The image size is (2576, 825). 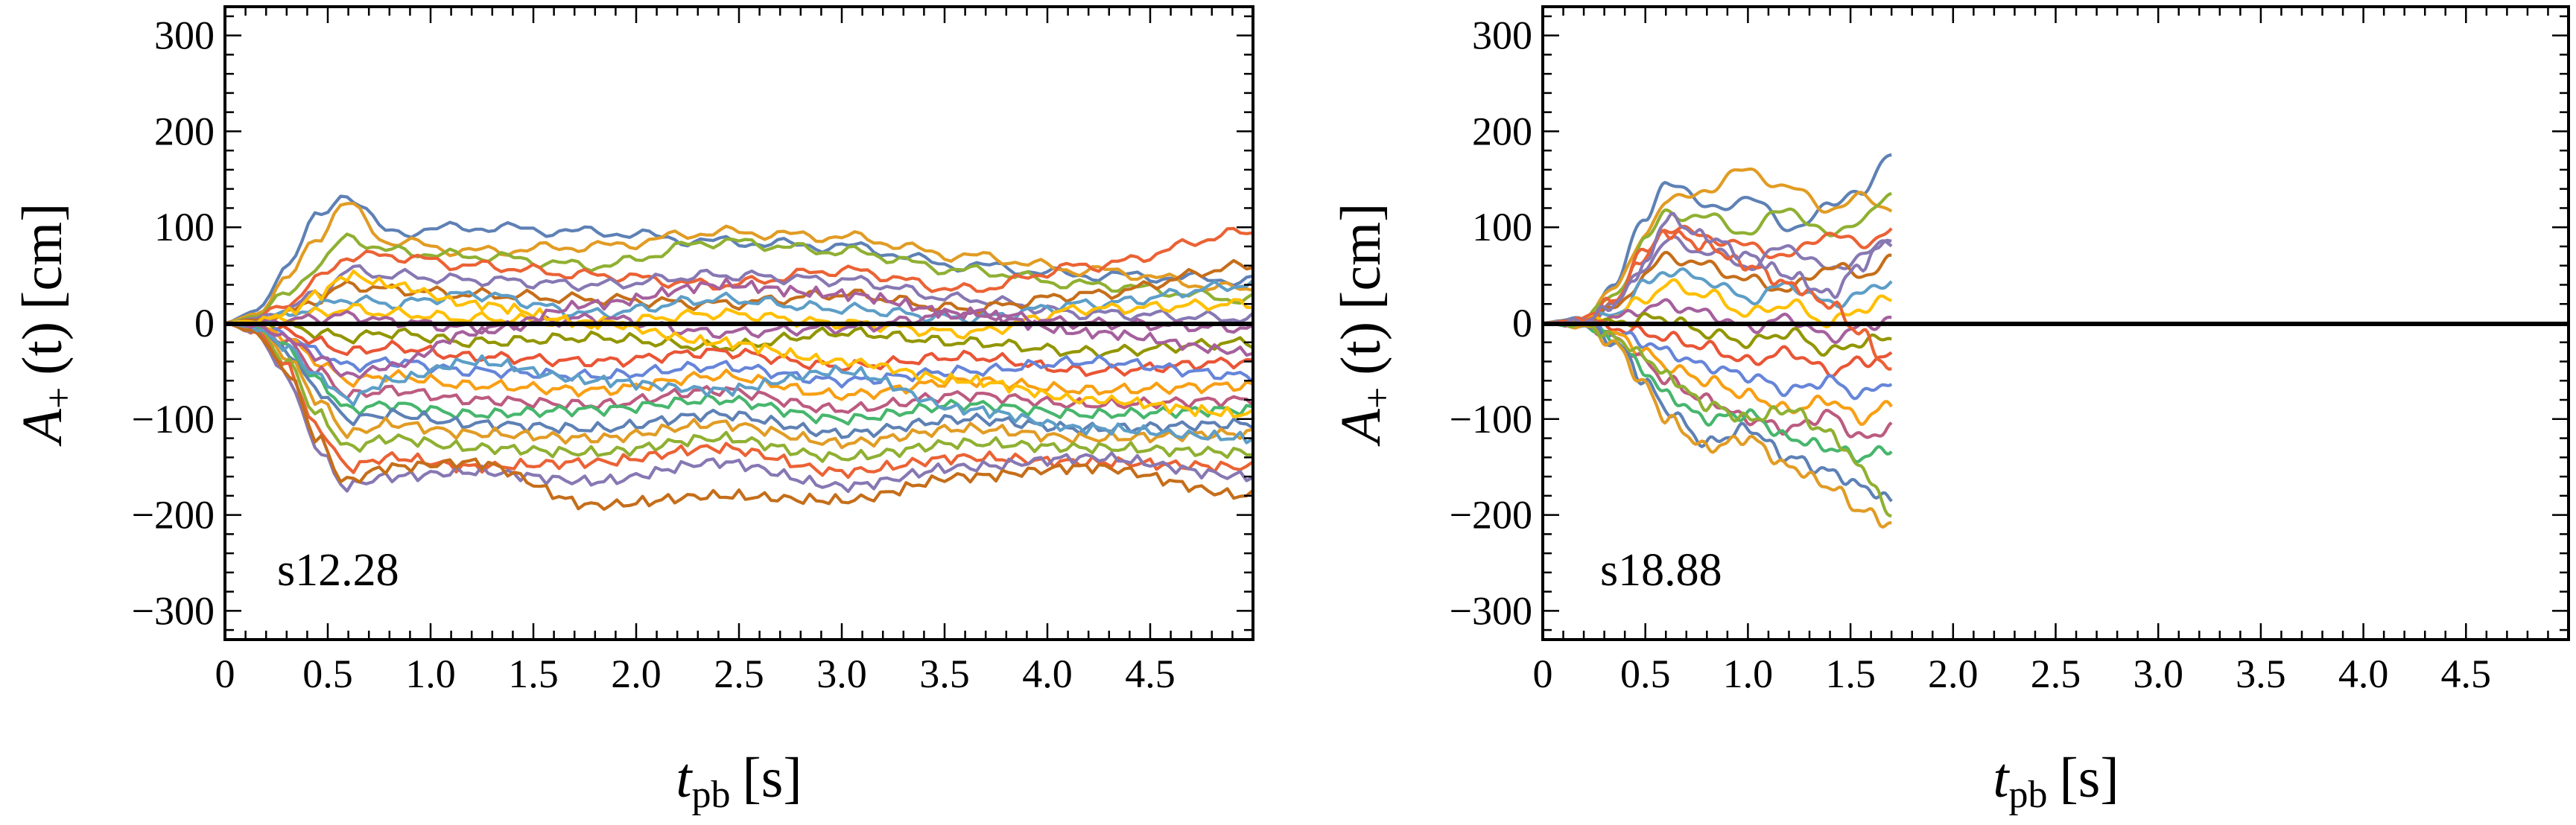 I want to click on x-axis-title-2: tpb [s], so click(x=2056, y=781).